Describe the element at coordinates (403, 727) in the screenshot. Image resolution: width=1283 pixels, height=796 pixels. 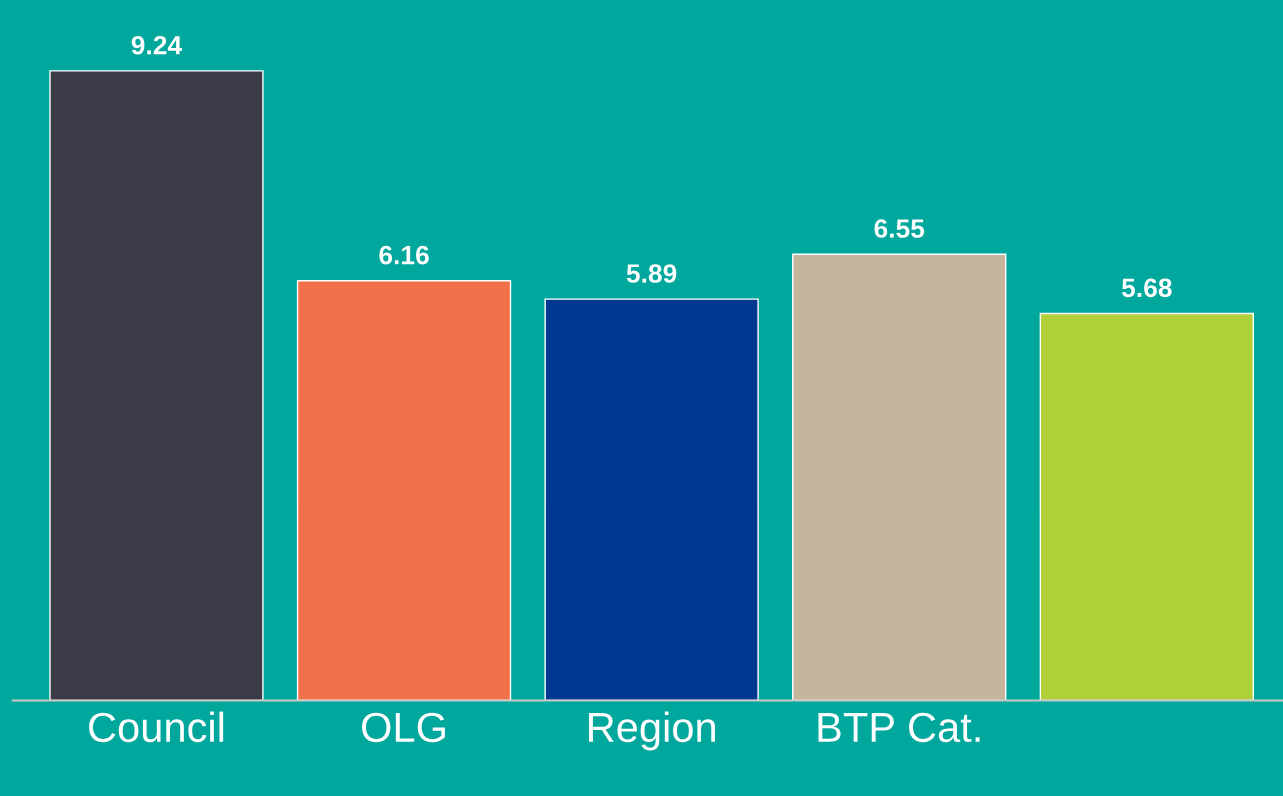
I see `x-tick-label: OLG` at that location.